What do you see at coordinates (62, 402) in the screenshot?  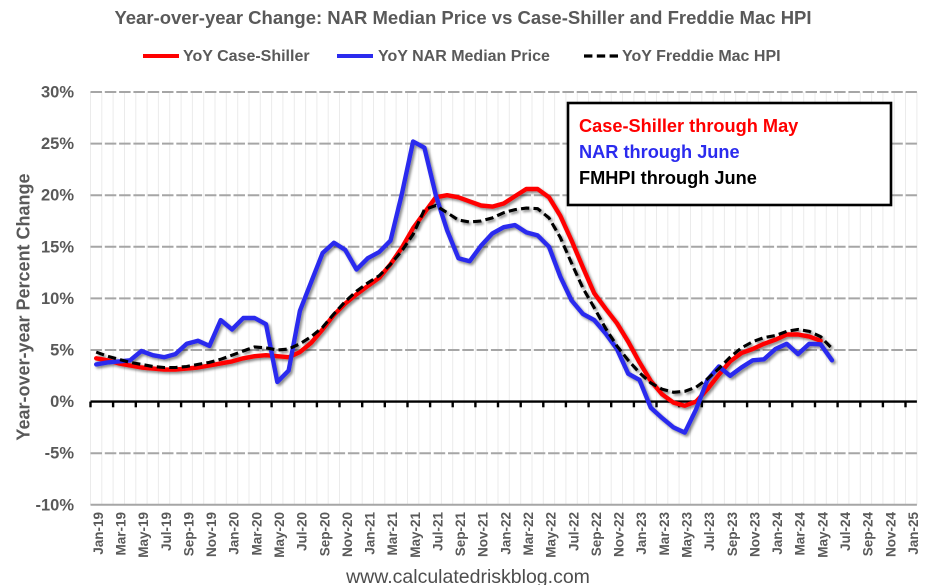 I see `svg-text: 0%` at bounding box center [62, 402].